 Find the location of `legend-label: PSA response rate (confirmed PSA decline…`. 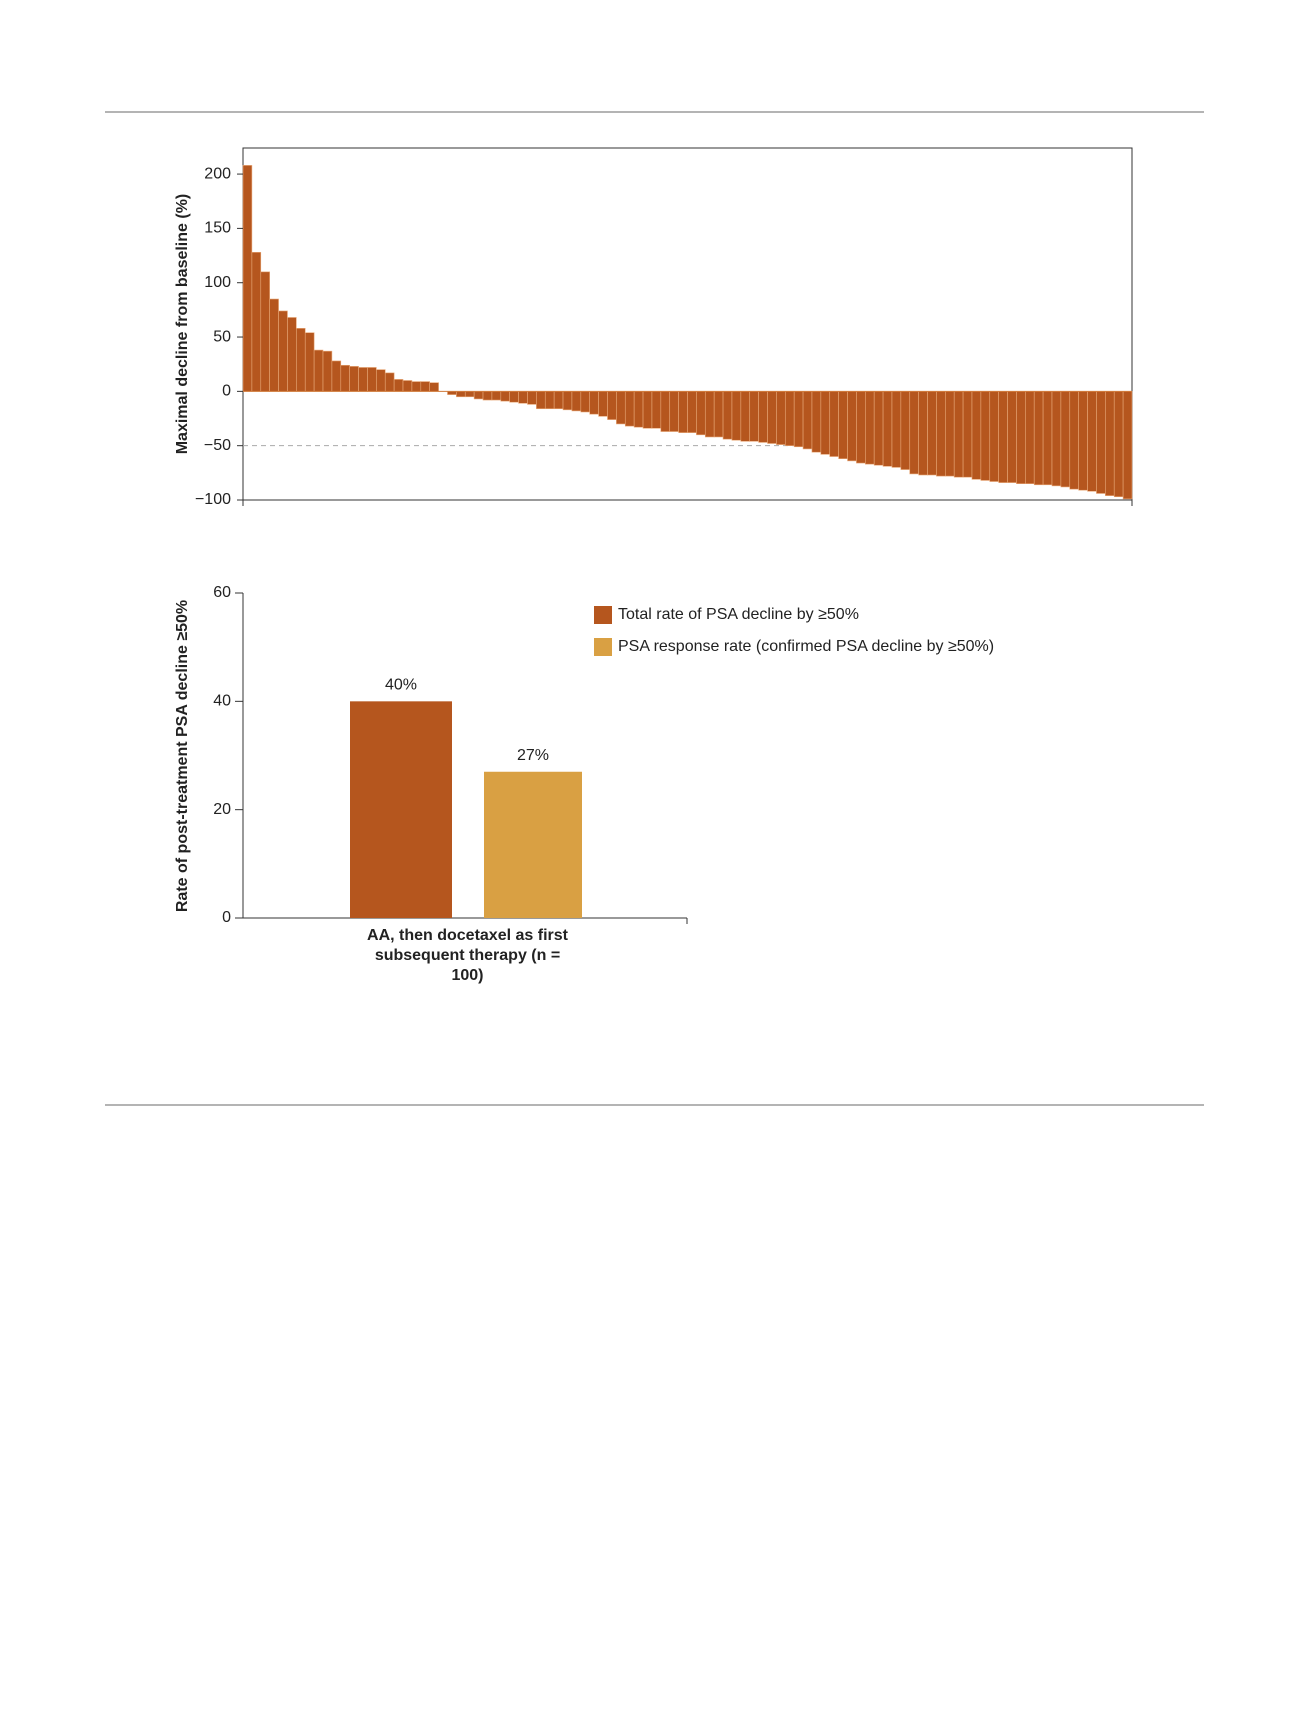

legend-label: PSA response rate (confirmed PSA decline… is located at coordinates (806, 646).